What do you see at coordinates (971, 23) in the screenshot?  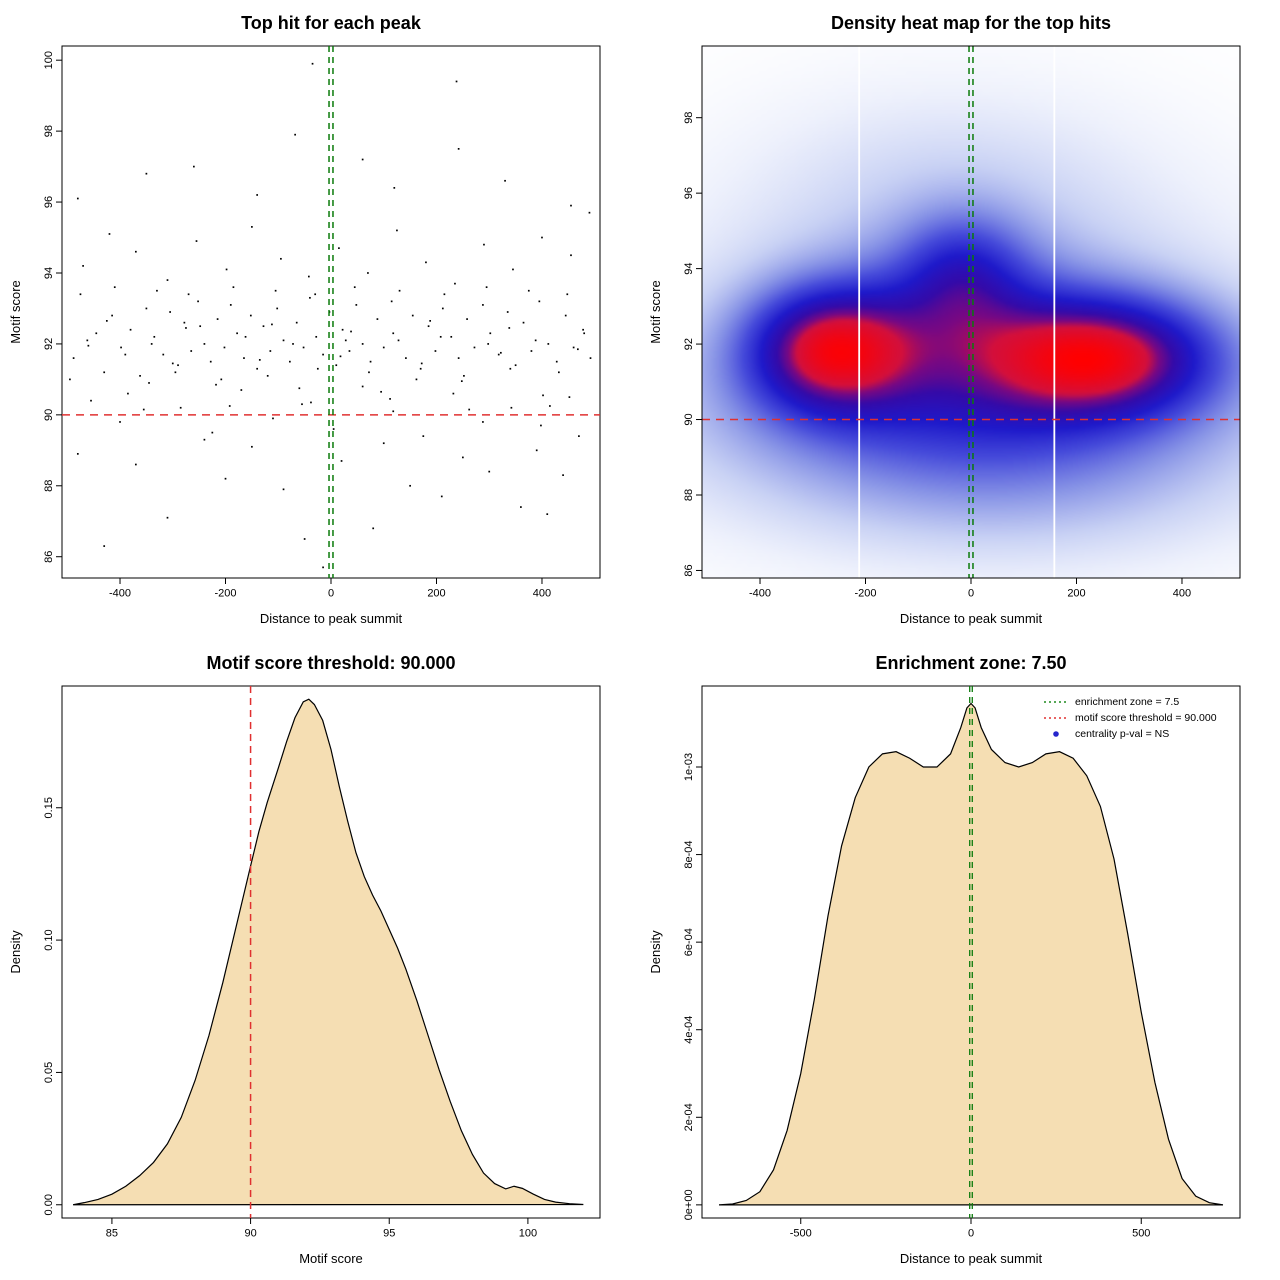 I see `heatmap-title: Density heat map for the top hits` at bounding box center [971, 23].